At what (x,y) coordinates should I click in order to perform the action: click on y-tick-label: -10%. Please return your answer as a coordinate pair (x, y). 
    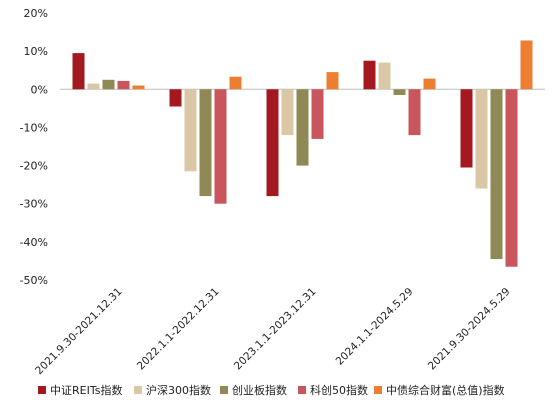
    Looking at the image, I should click on (34, 127).